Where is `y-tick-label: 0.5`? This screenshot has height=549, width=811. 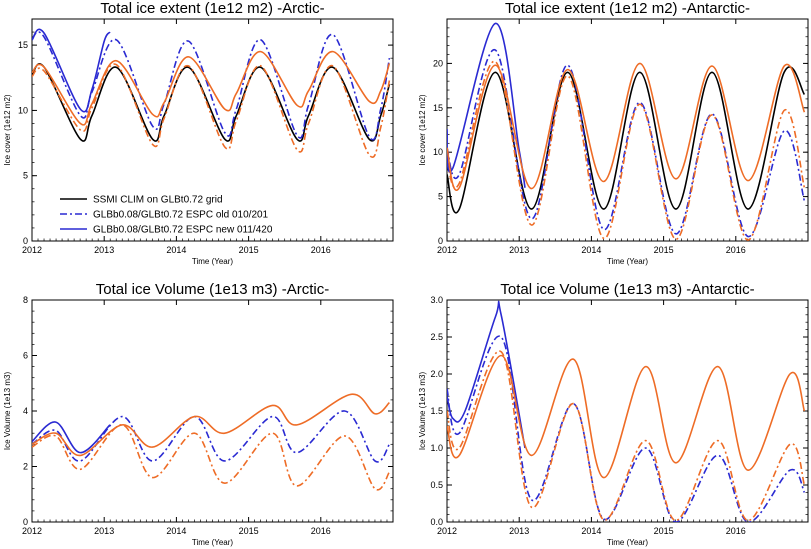 y-tick-label: 0.5 is located at coordinates (436, 485).